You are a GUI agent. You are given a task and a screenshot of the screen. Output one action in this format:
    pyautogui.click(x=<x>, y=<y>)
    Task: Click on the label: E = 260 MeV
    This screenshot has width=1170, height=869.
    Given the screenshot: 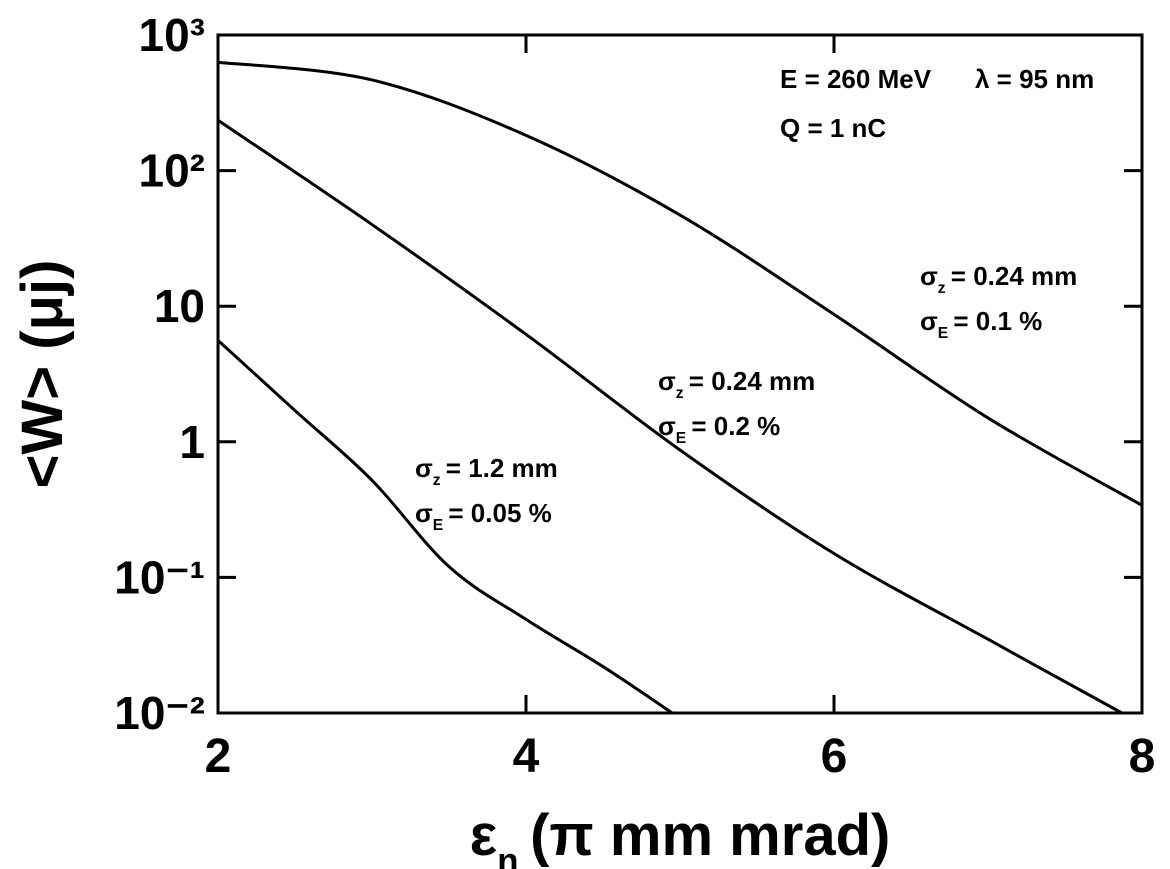 What is the action you would take?
    pyautogui.click(x=856, y=79)
    